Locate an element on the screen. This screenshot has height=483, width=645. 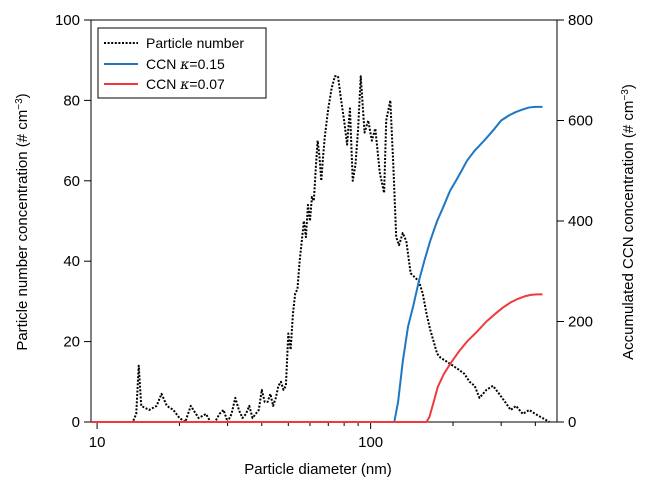
left-y-tick-label: 100 is located at coordinates (67, 20).